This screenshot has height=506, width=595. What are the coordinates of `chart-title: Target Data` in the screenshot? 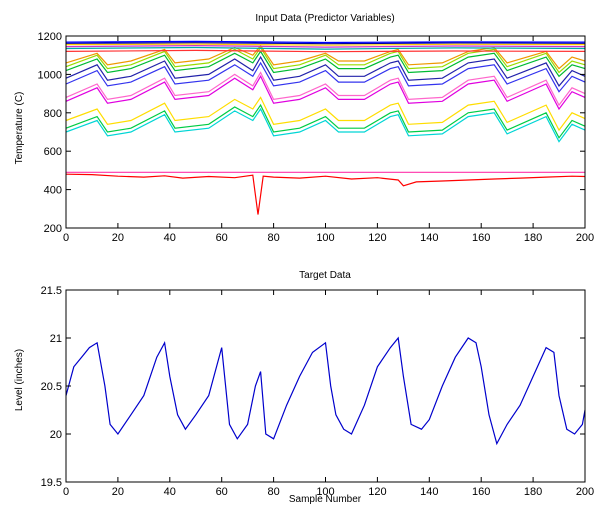 It's located at (325, 275).